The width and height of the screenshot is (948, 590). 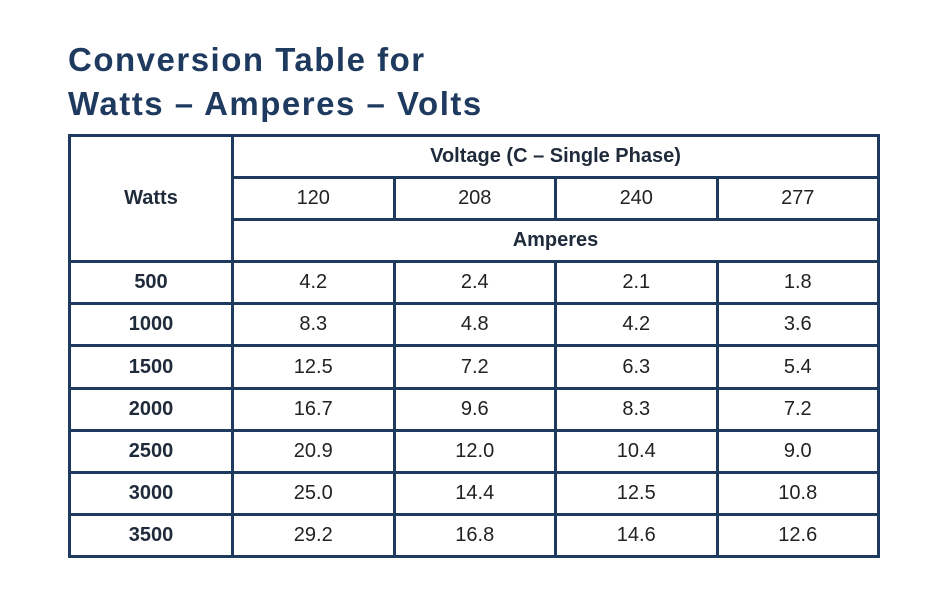 What do you see at coordinates (313, 409) in the screenshot?
I see `amperes-cell: 16.7` at bounding box center [313, 409].